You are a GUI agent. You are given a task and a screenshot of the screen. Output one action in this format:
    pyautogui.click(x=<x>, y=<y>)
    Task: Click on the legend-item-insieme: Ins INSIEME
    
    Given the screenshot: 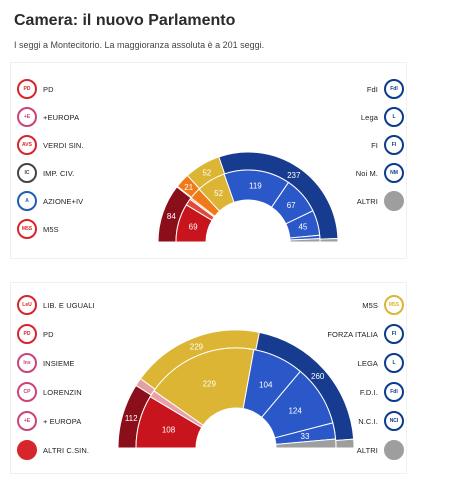 What is the action you would take?
    pyautogui.click(x=49, y=363)
    